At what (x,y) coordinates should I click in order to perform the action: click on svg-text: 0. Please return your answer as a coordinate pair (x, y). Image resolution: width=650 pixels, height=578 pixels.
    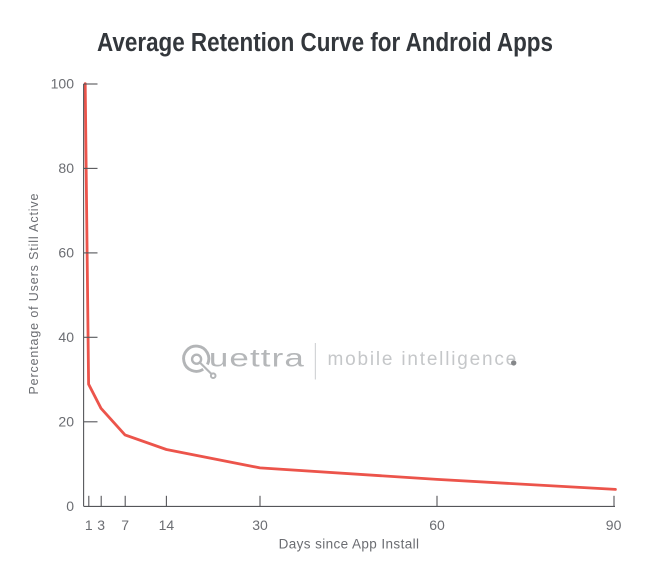
    Looking at the image, I should click on (70, 506).